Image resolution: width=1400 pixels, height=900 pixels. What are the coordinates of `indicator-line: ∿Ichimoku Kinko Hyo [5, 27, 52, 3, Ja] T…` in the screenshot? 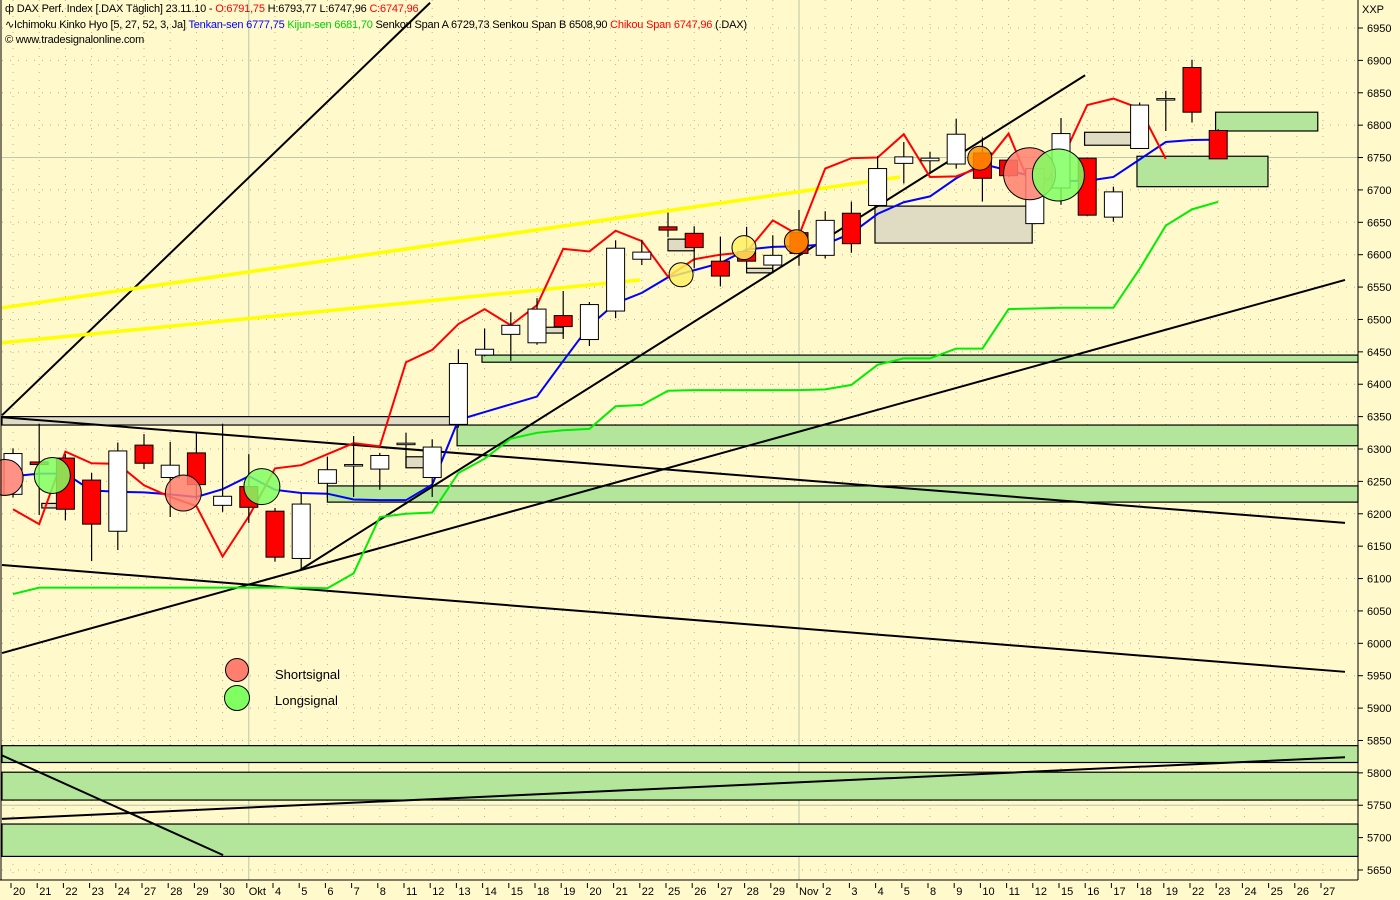 It's located at (376, 24).